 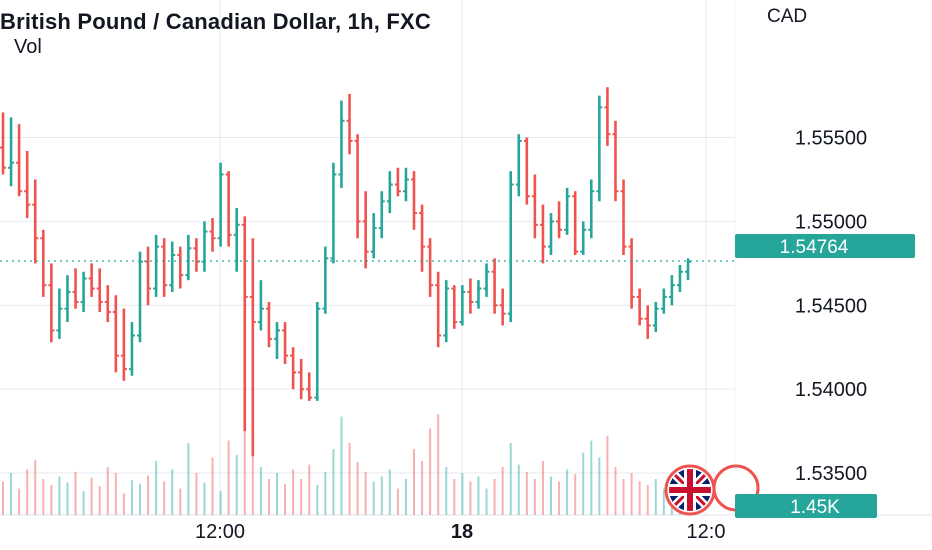 I want to click on x-tick-label: 12:0, so click(x=706, y=532).